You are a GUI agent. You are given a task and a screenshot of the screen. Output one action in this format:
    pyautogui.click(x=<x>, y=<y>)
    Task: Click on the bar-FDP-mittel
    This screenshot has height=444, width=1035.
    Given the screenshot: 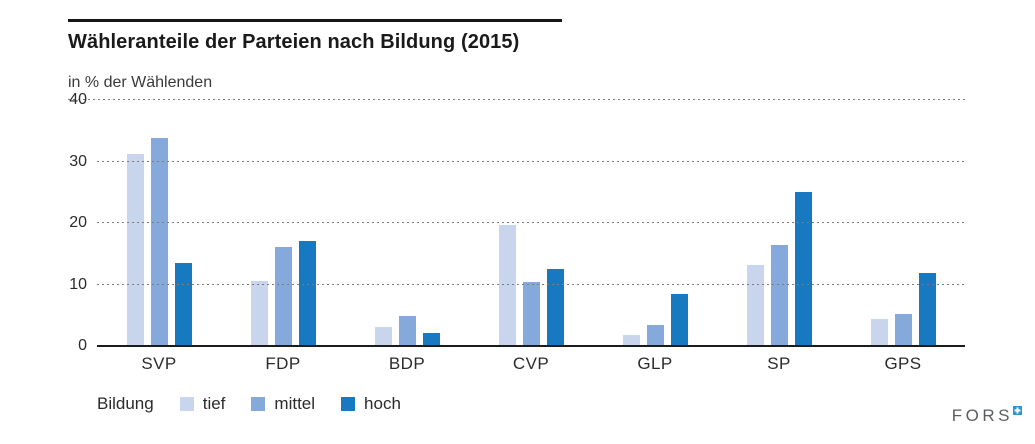 What is the action you would take?
    pyautogui.click(x=283, y=296)
    